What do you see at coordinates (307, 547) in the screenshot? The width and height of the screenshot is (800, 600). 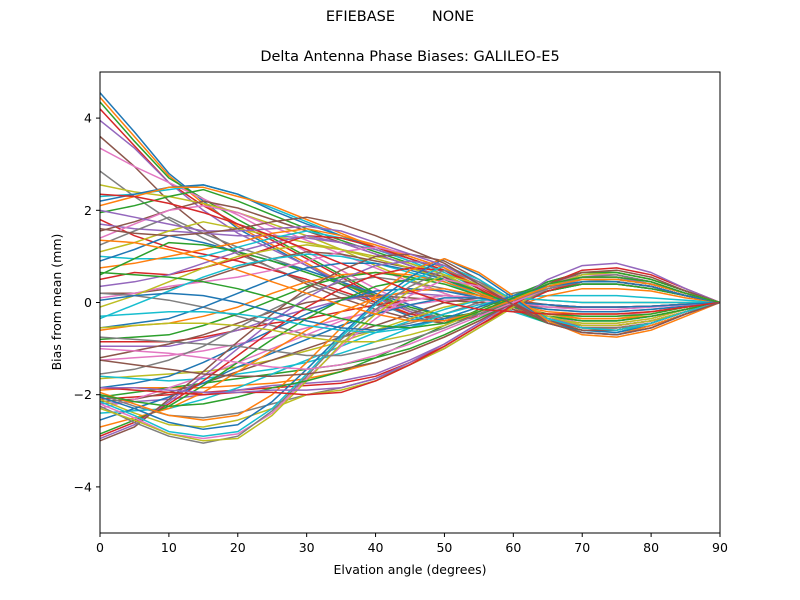 I see `x-tick-label: 30` at bounding box center [307, 547].